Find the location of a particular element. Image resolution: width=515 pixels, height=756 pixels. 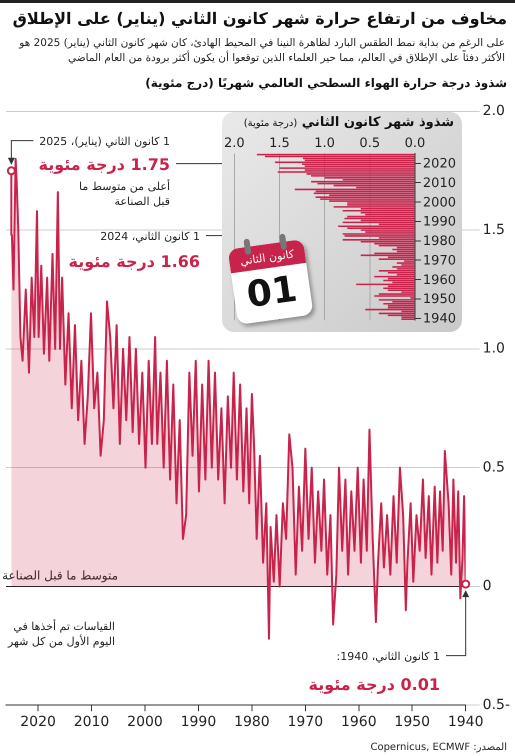

annotation: 1.66 درجة مئوية is located at coordinates (134, 261).